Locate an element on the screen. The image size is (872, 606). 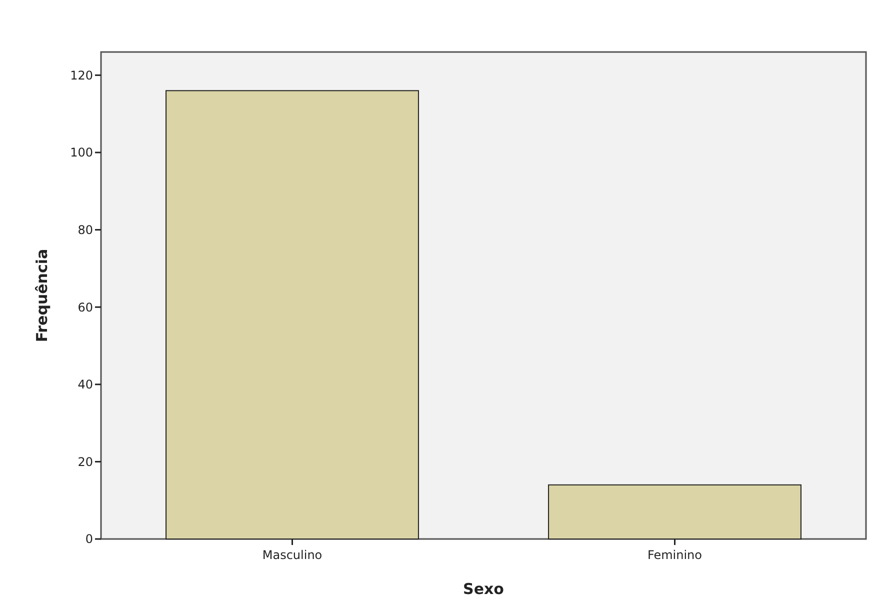
y-tick-label: 20 is located at coordinates (85, 461).